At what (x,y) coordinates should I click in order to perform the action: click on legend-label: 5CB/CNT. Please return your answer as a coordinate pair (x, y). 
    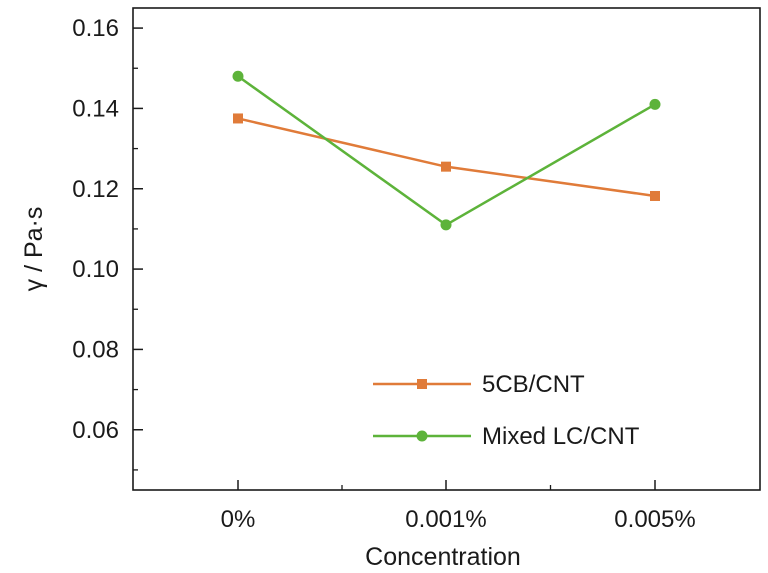
    Looking at the image, I should click on (533, 384).